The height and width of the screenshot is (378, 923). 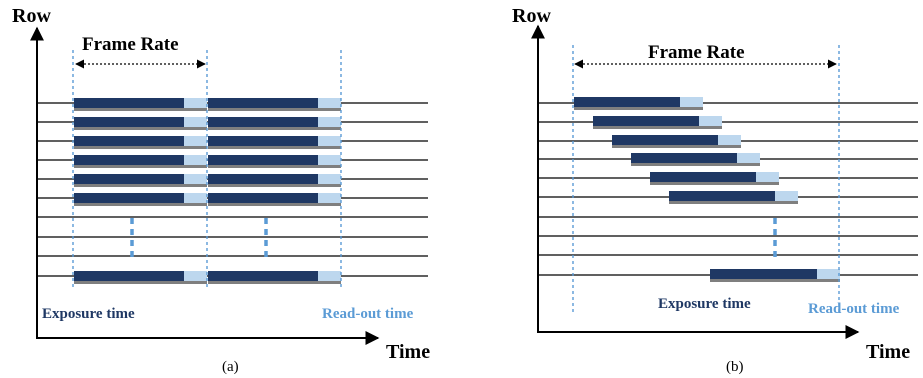 I want to click on panel-caption: (a), so click(x=230, y=367).